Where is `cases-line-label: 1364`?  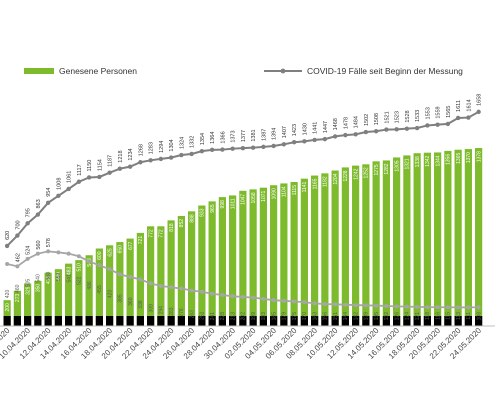 cases-line-label: 1364 is located at coordinates (213, 138).